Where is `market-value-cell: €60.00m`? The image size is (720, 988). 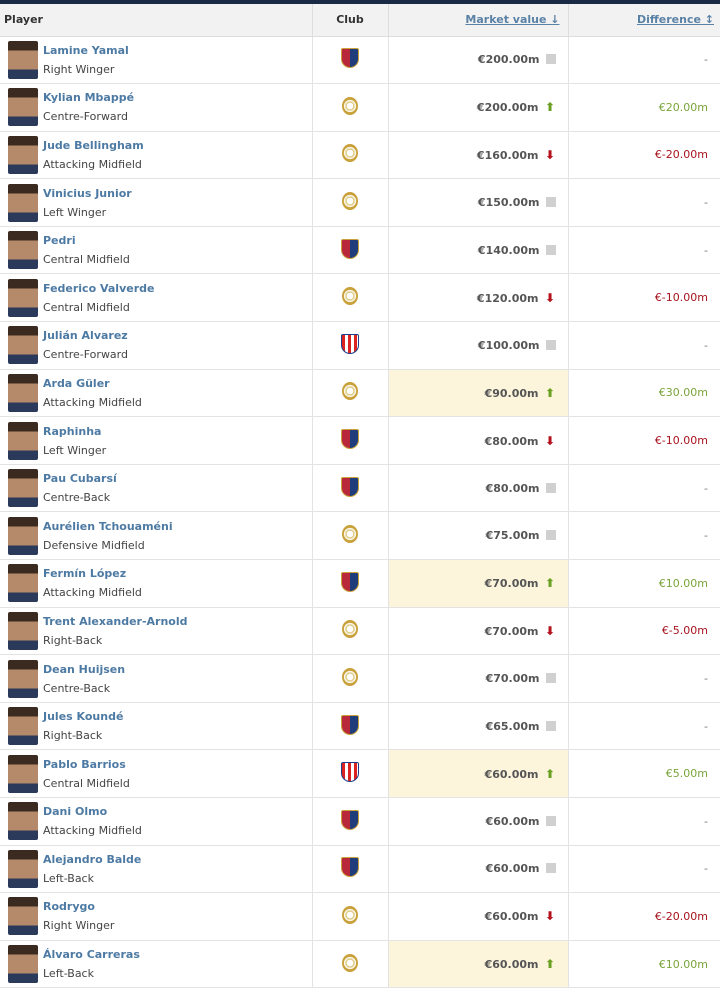
market-value-cell: €60.00m is located at coordinates (478, 869).